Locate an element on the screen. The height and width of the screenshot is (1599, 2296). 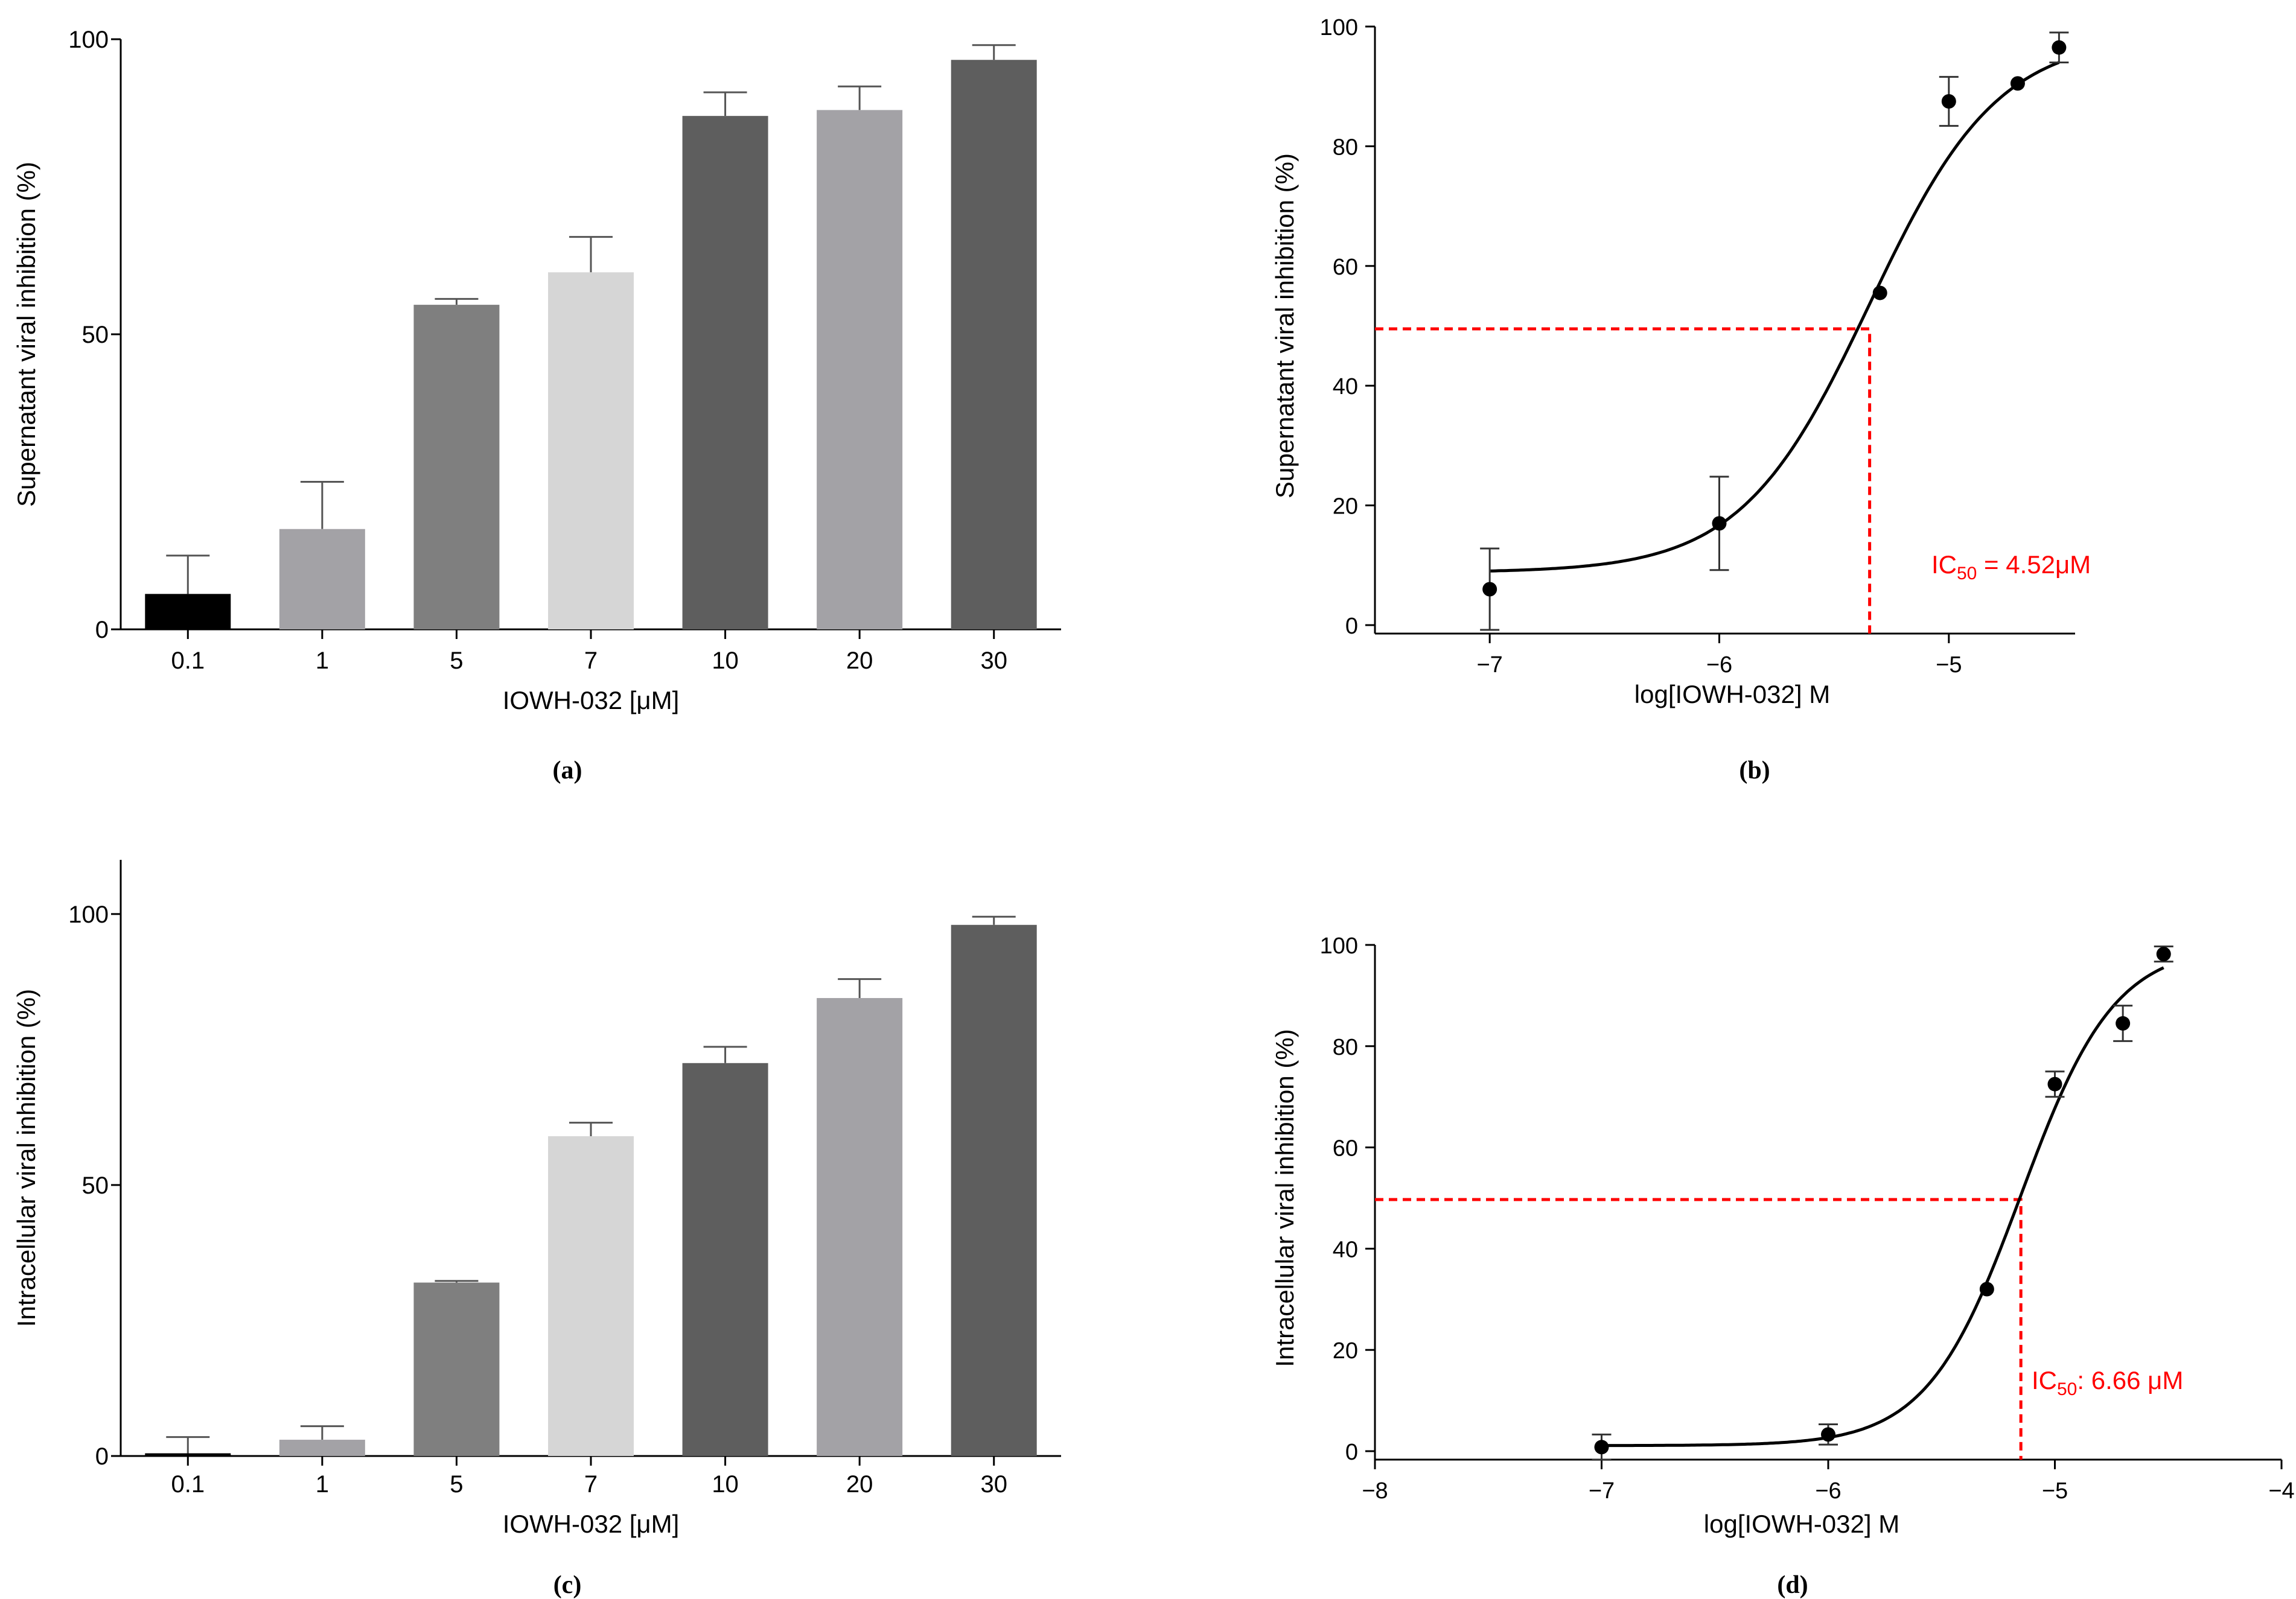
ic50-annotation: IC50: 6.66 μM is located at coordinates (2107, 1383).